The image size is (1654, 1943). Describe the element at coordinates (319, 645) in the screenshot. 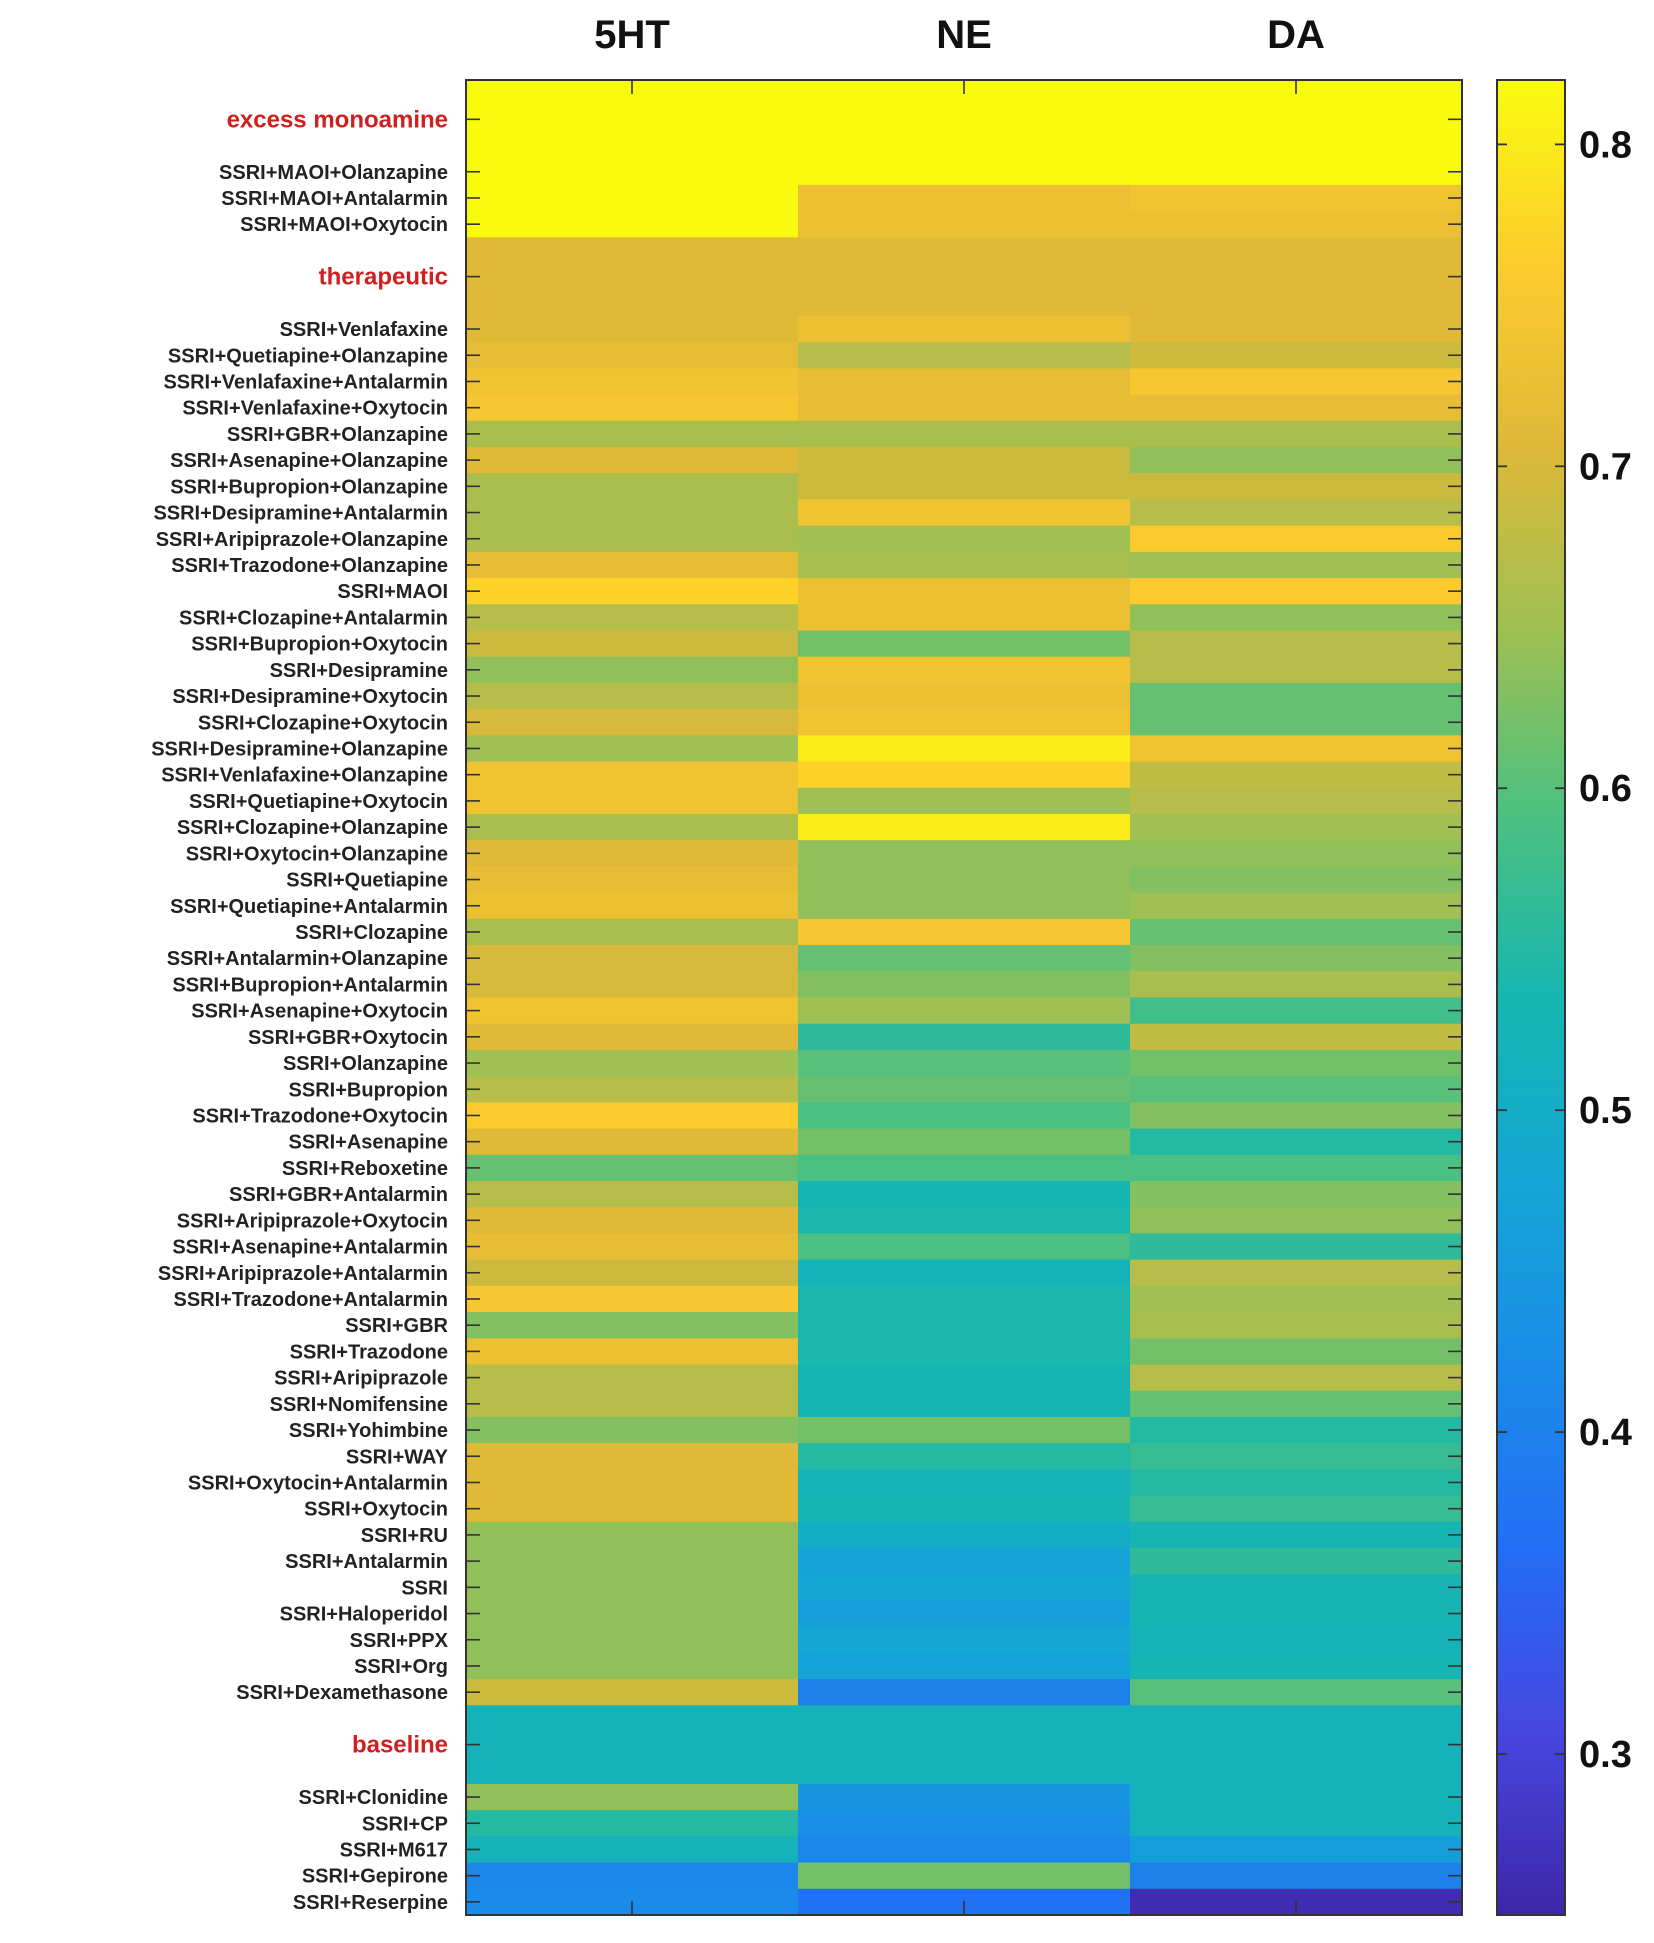

I see `row-label-ssri-bupropion-oxytocin: SSRI+Bupropion+Oxytocin` at that location.